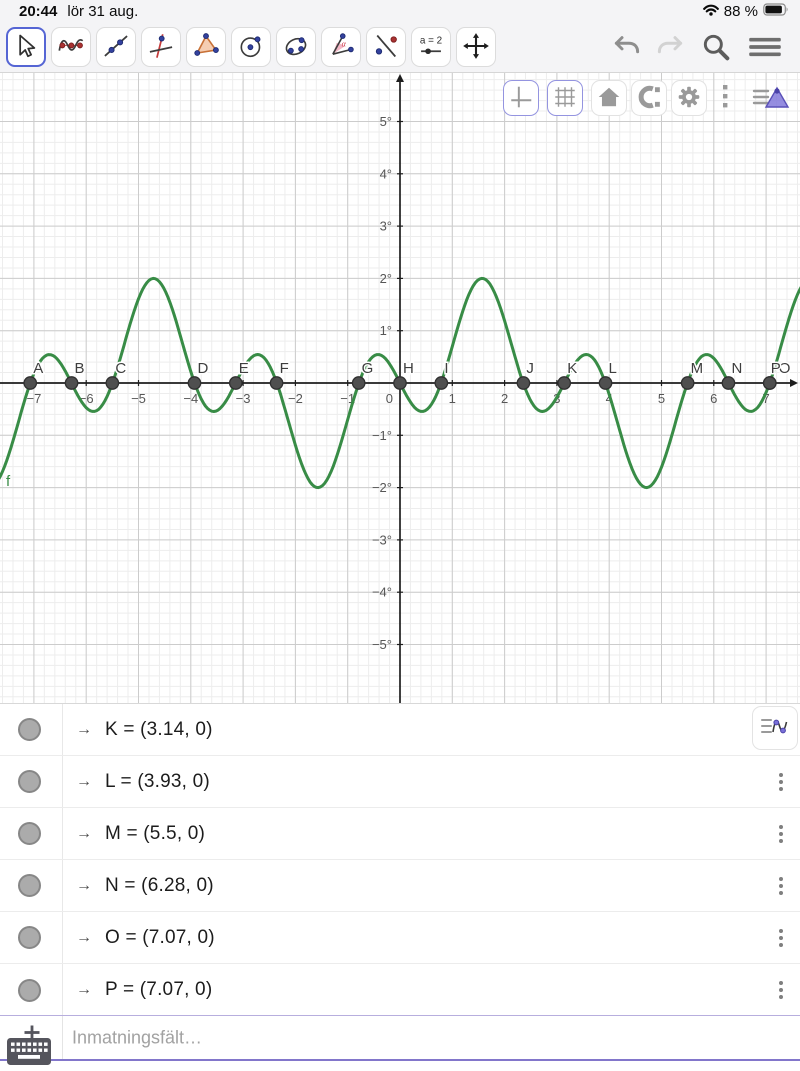 The width and height of the screenshot is (800, 1071). I want to click on point-label-N: N, so click(736, 368).